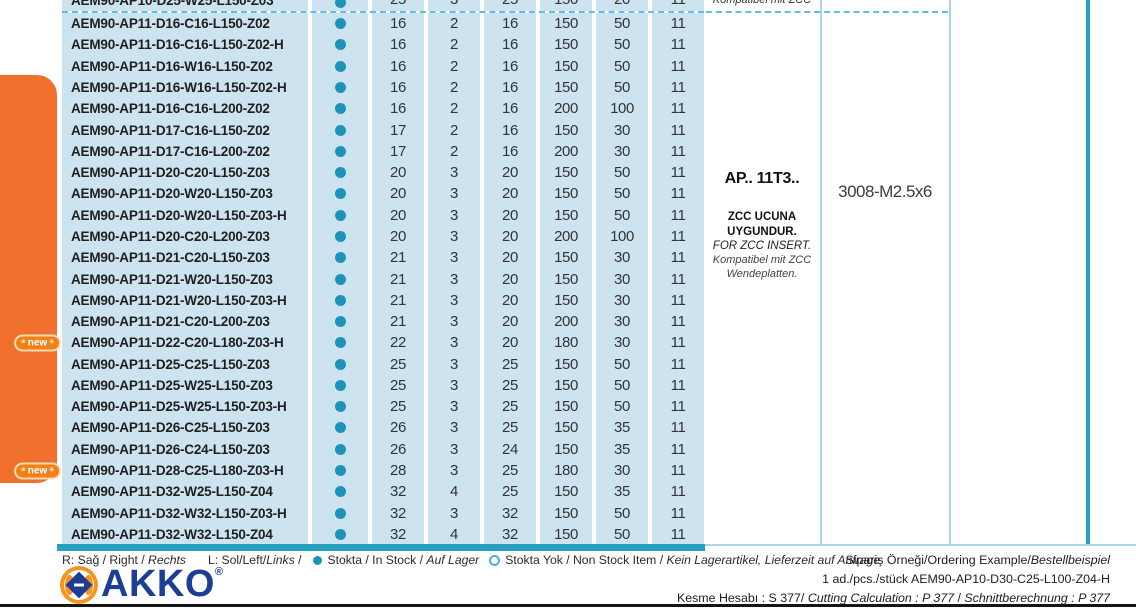 The width and height of the screenshot is (1136, 611). I want to click on product-code: AEM90-AP11-D28-C25-L180-Z03-H, so click(185, 470).